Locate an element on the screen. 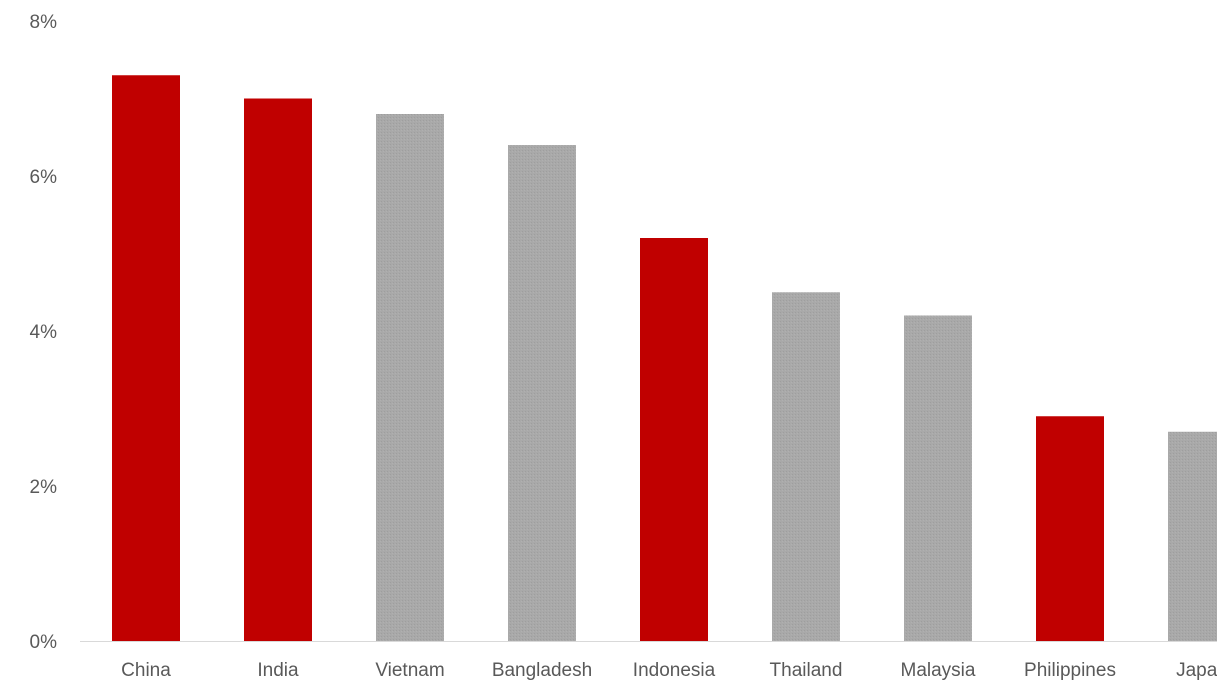 This screenshot has width=1217, height=682. bar-malaysia is located at coordinates (938, 478).